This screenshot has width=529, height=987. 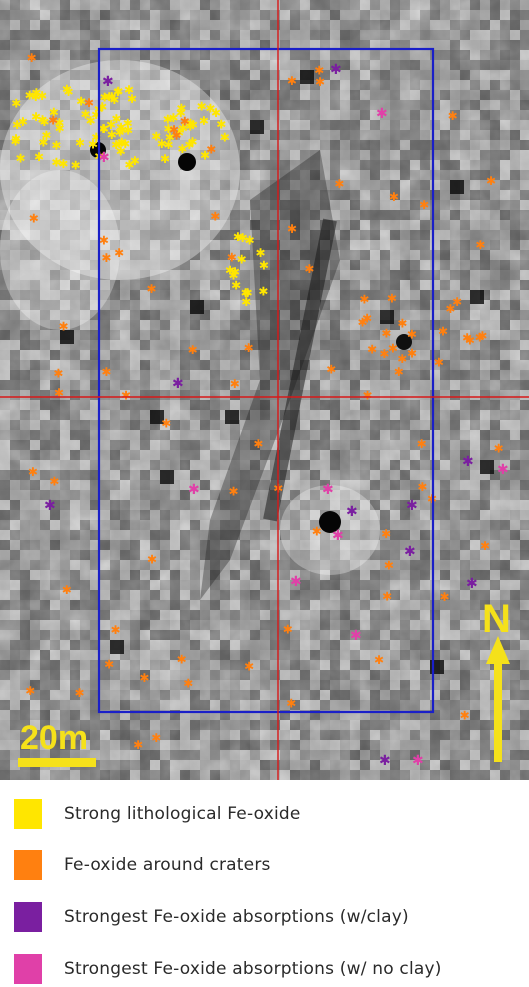 I want to click on magenta-point: ✱, so click(x=296, y=582).